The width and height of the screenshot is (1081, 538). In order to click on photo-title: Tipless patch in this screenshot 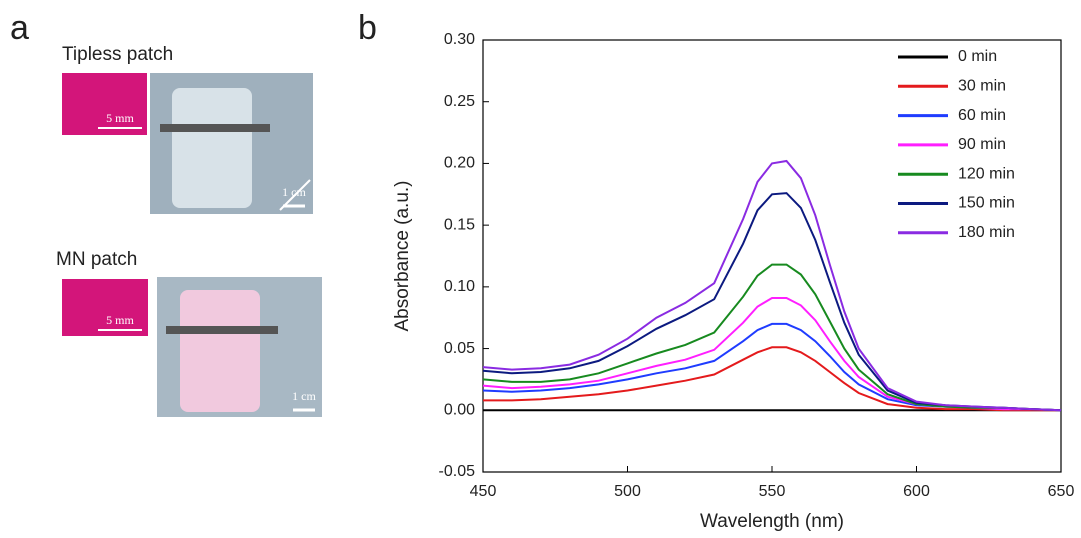, I will do `click(117, 54)`.